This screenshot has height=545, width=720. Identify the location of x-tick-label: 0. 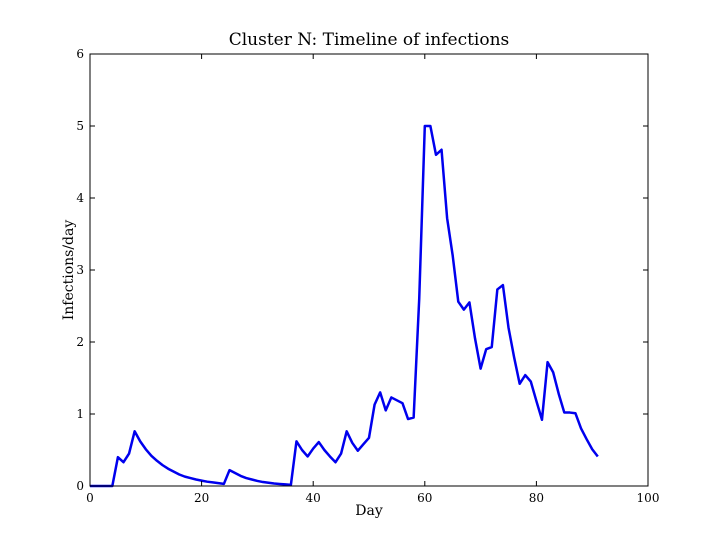
(90, 498).